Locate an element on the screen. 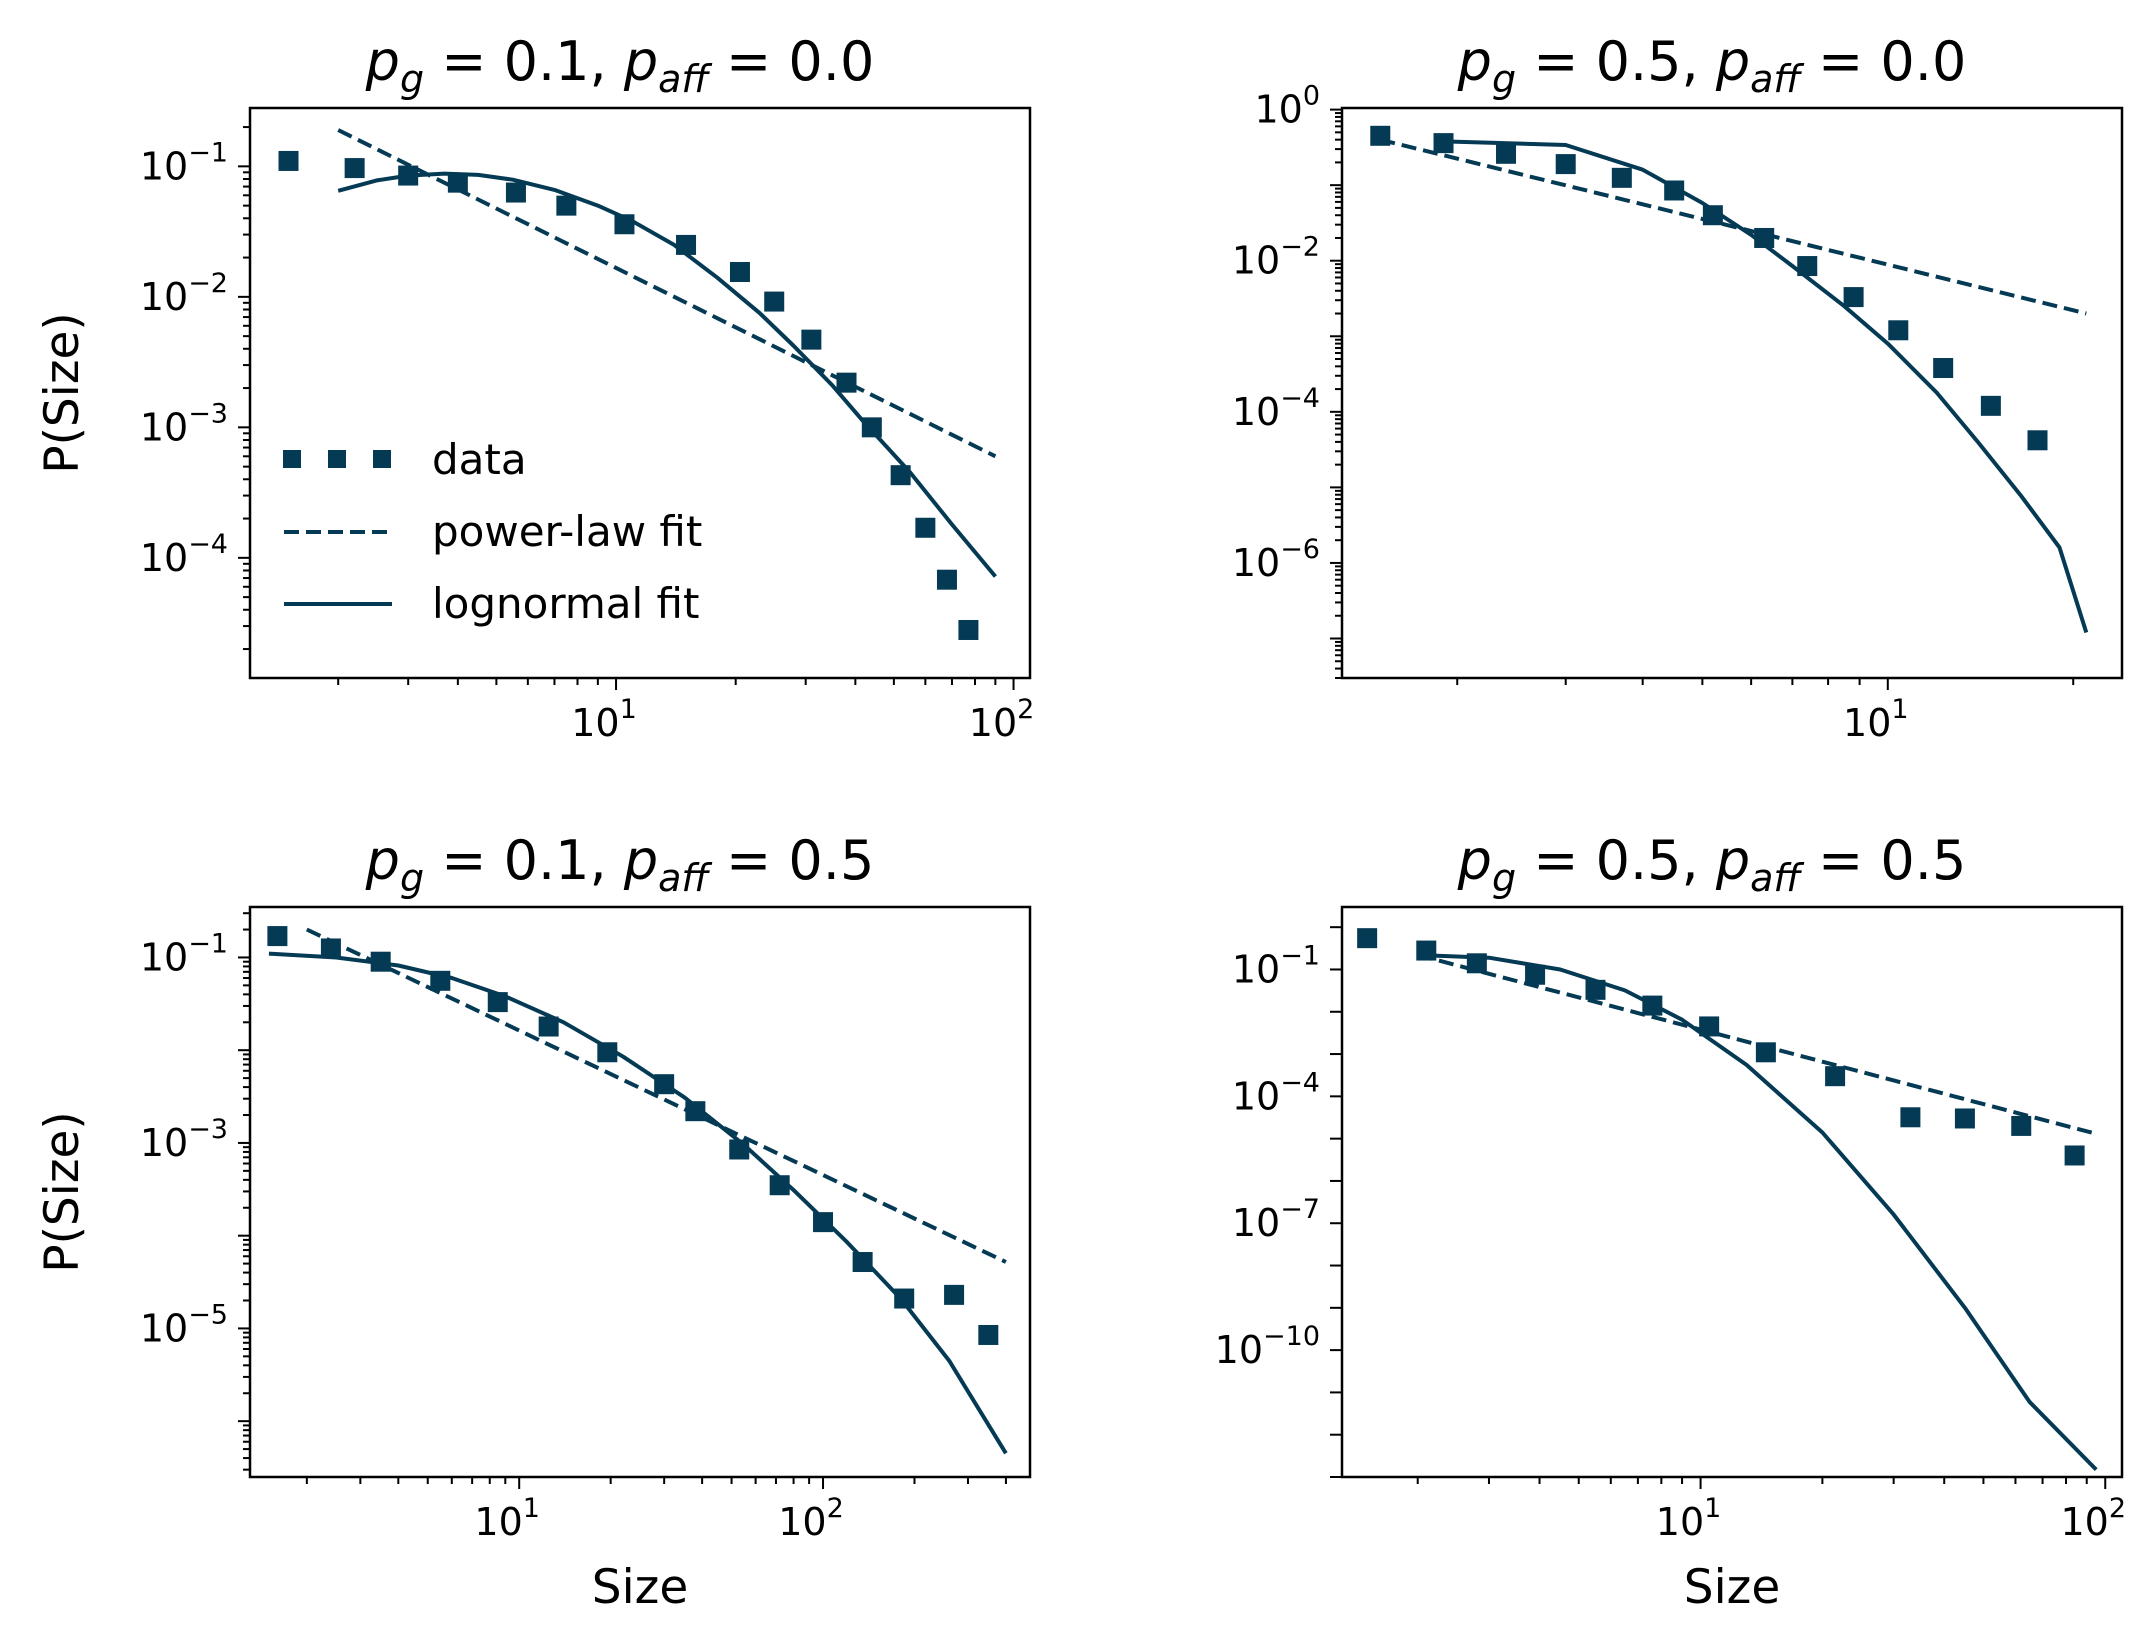  y-tick-label: 10⁰ is located at coordinates (1287, 106).